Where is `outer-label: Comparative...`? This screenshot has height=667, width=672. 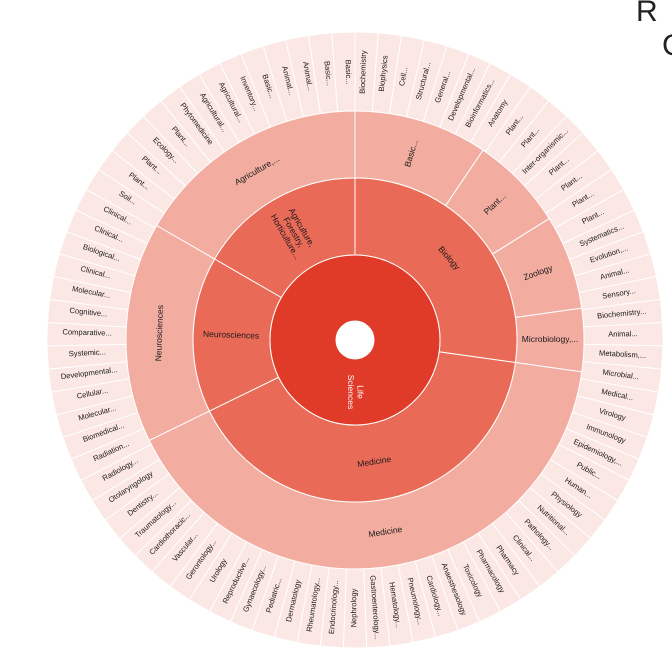
outer-label: Comparative... is located at coordinates (87, 332).